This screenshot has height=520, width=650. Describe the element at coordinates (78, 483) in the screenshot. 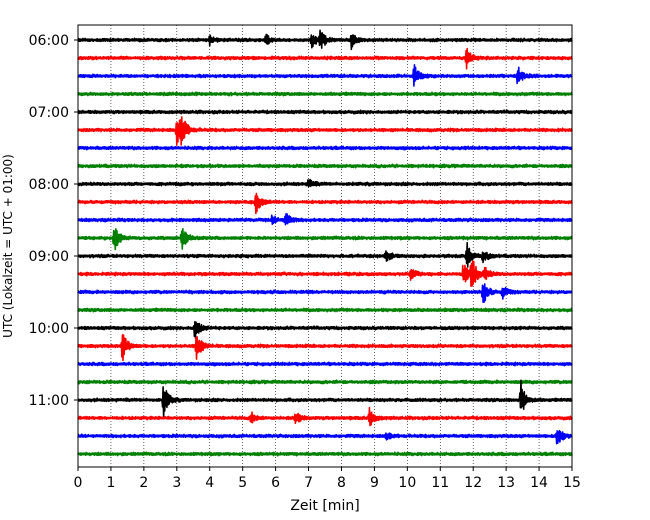

I see `x-tick-label: 0` at that location.